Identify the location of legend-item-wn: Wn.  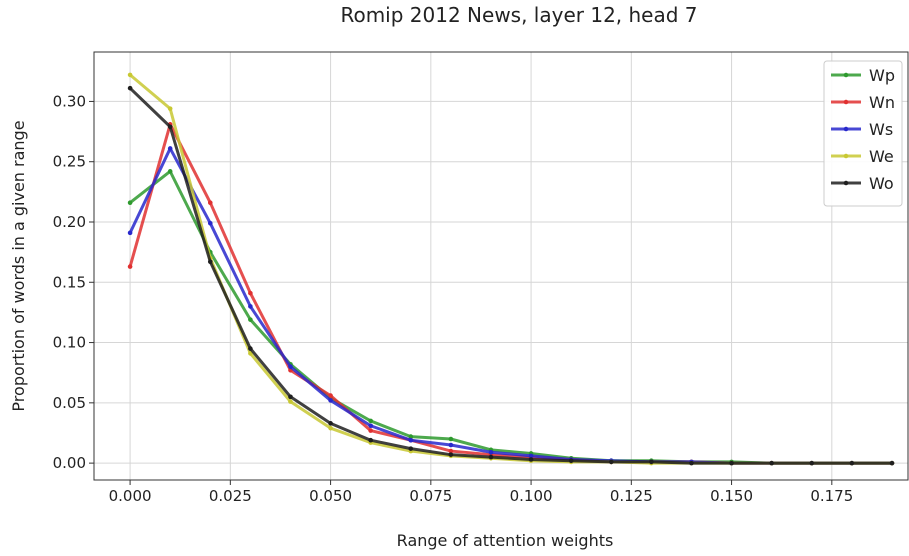
(863, 102).